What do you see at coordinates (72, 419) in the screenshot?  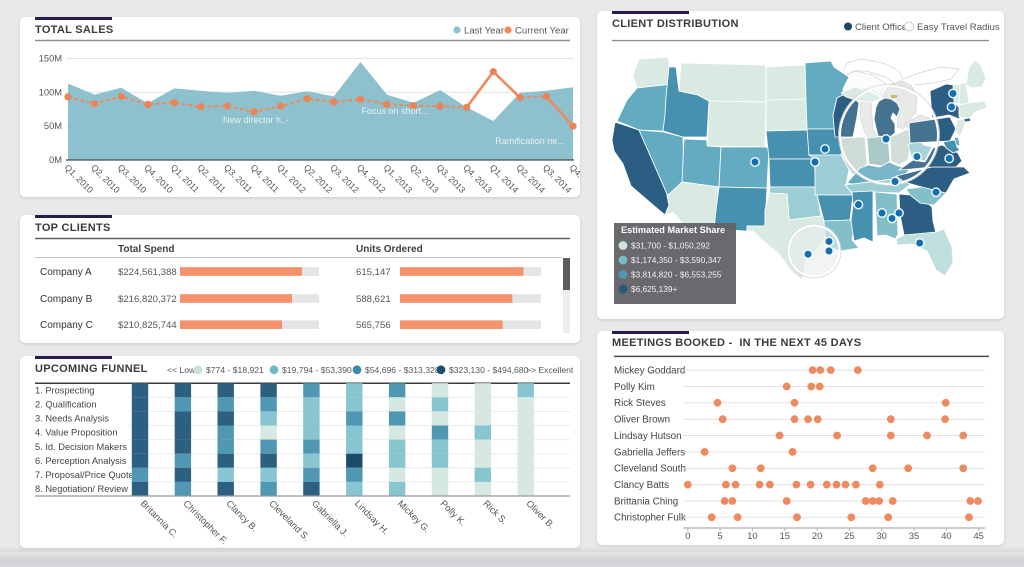 I see `svg-text: 3. Needs Analysis` at bounding box center [72, 419].